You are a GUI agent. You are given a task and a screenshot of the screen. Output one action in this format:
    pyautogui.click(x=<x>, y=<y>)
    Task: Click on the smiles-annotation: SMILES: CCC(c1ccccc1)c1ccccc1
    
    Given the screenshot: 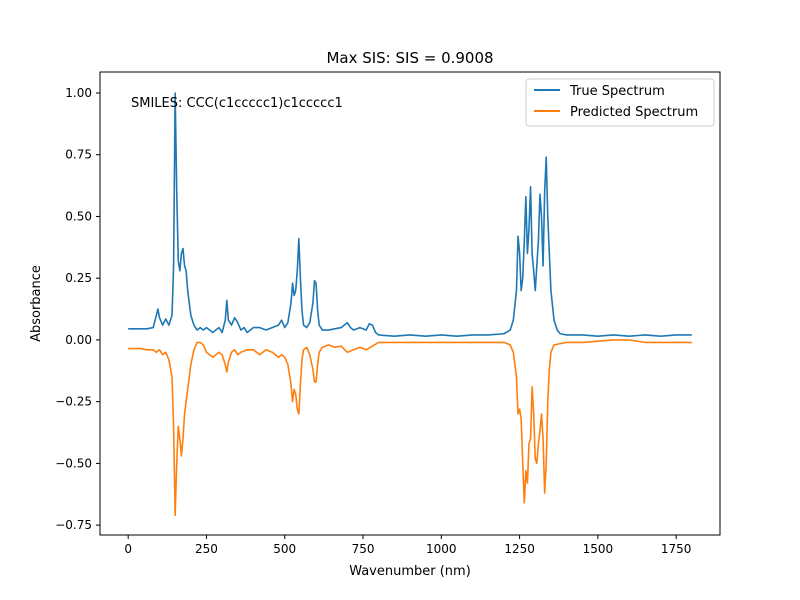 What is the action you would take?
    pyautogui.click(x=237, y=103)
    